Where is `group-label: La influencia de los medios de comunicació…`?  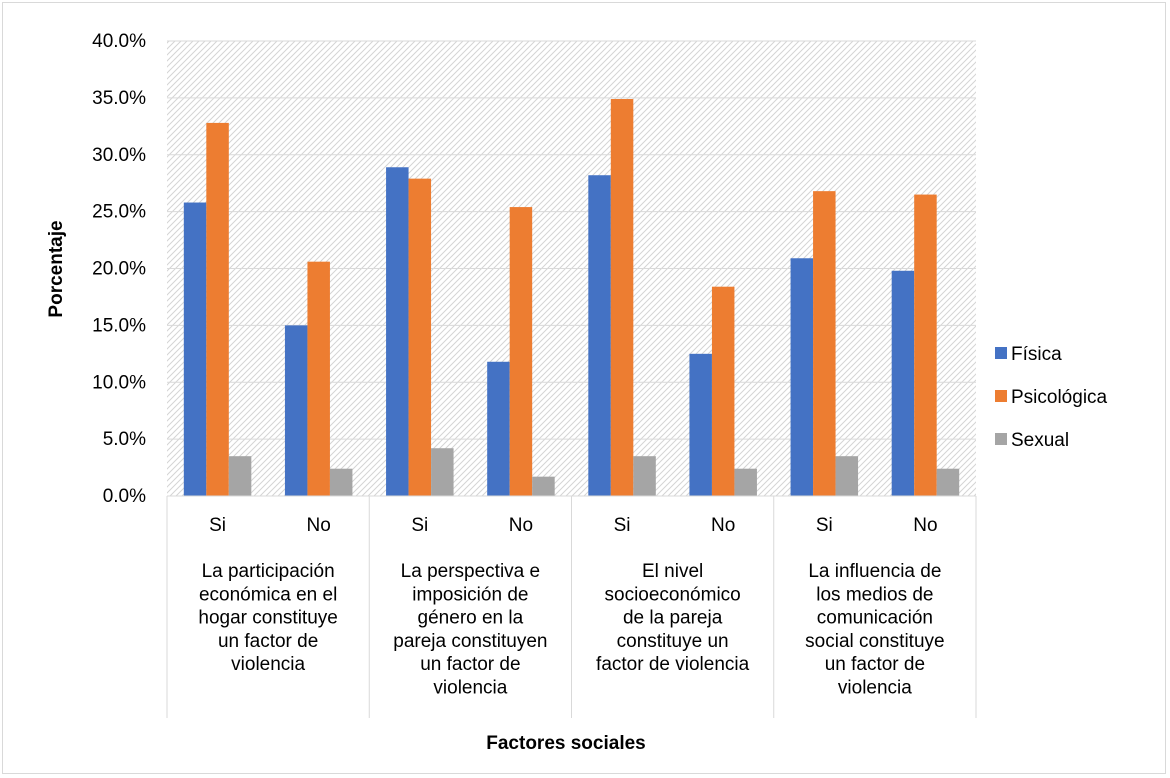
group-label: La influencia de los medios de comunicació… is located at coordinates (874, 630).